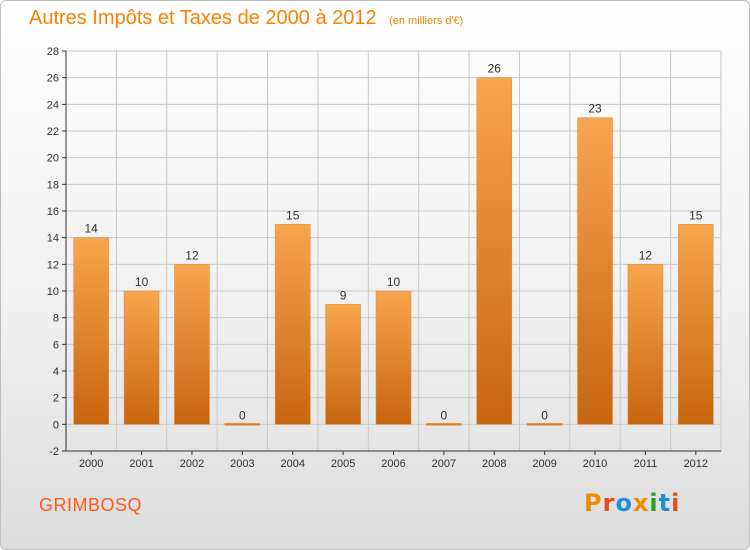 The image size is (750, 550). I want to click on y-tick-label: -2, so click(54, 452).